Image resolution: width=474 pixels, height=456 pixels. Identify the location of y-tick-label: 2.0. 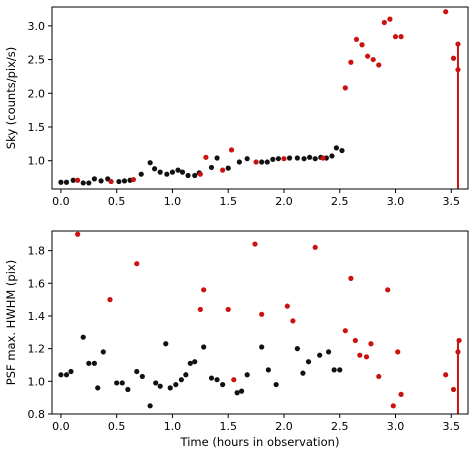
(37, 93).